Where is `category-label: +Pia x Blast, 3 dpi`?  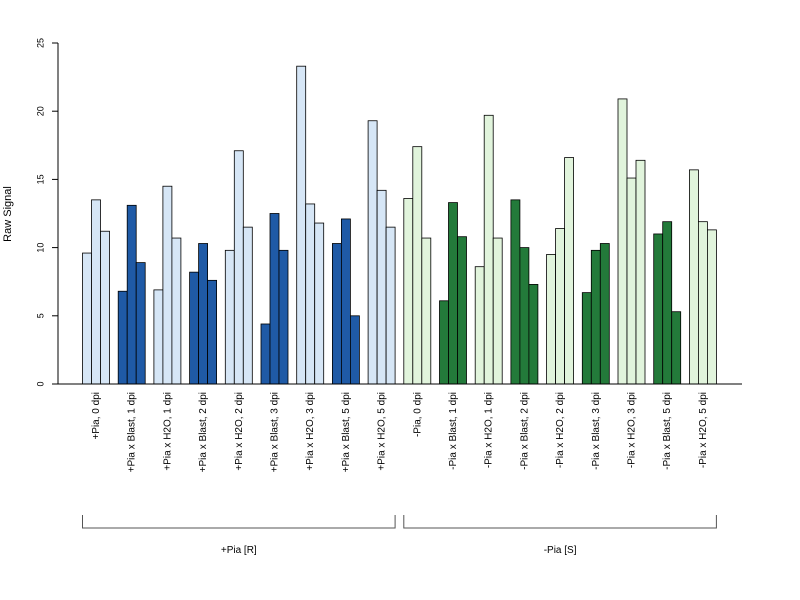
category-label: +Pia x Blast, 3 dpi is located at coordinates (275, 432).